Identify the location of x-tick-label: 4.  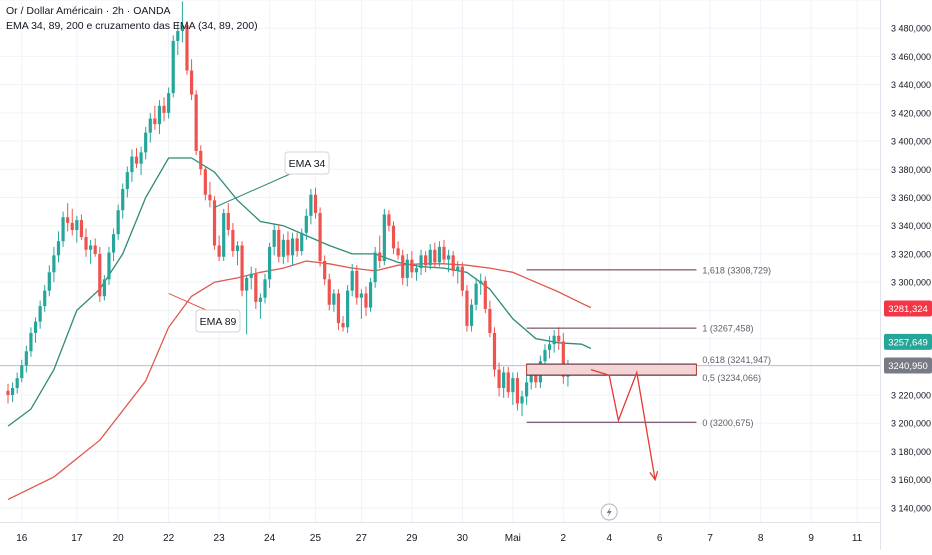
(609, 538).